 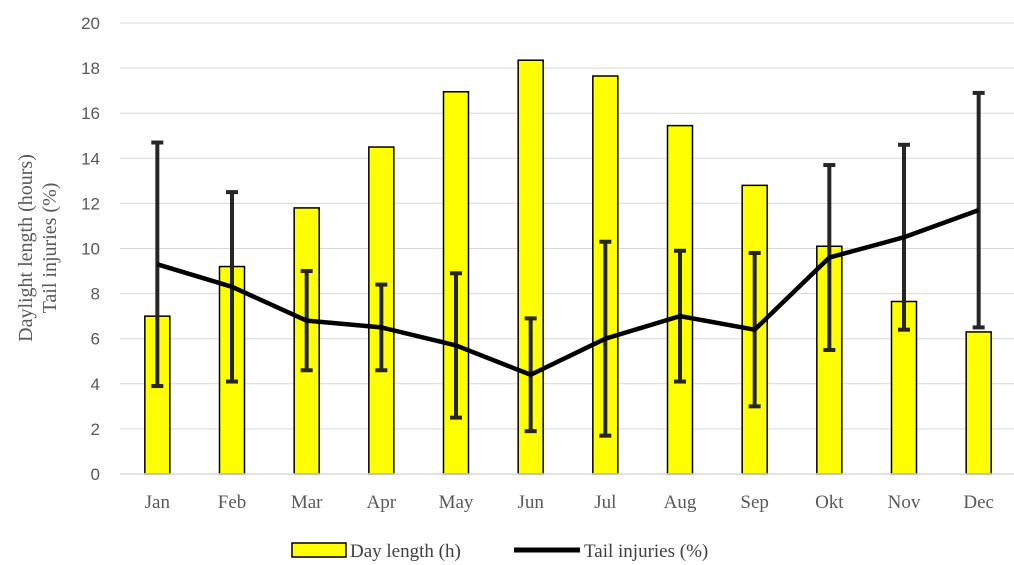 What do you see at coordinates (90, 113) in the screenshot?
I see `y-tick-label: 16` at bounding box center [90, 113].